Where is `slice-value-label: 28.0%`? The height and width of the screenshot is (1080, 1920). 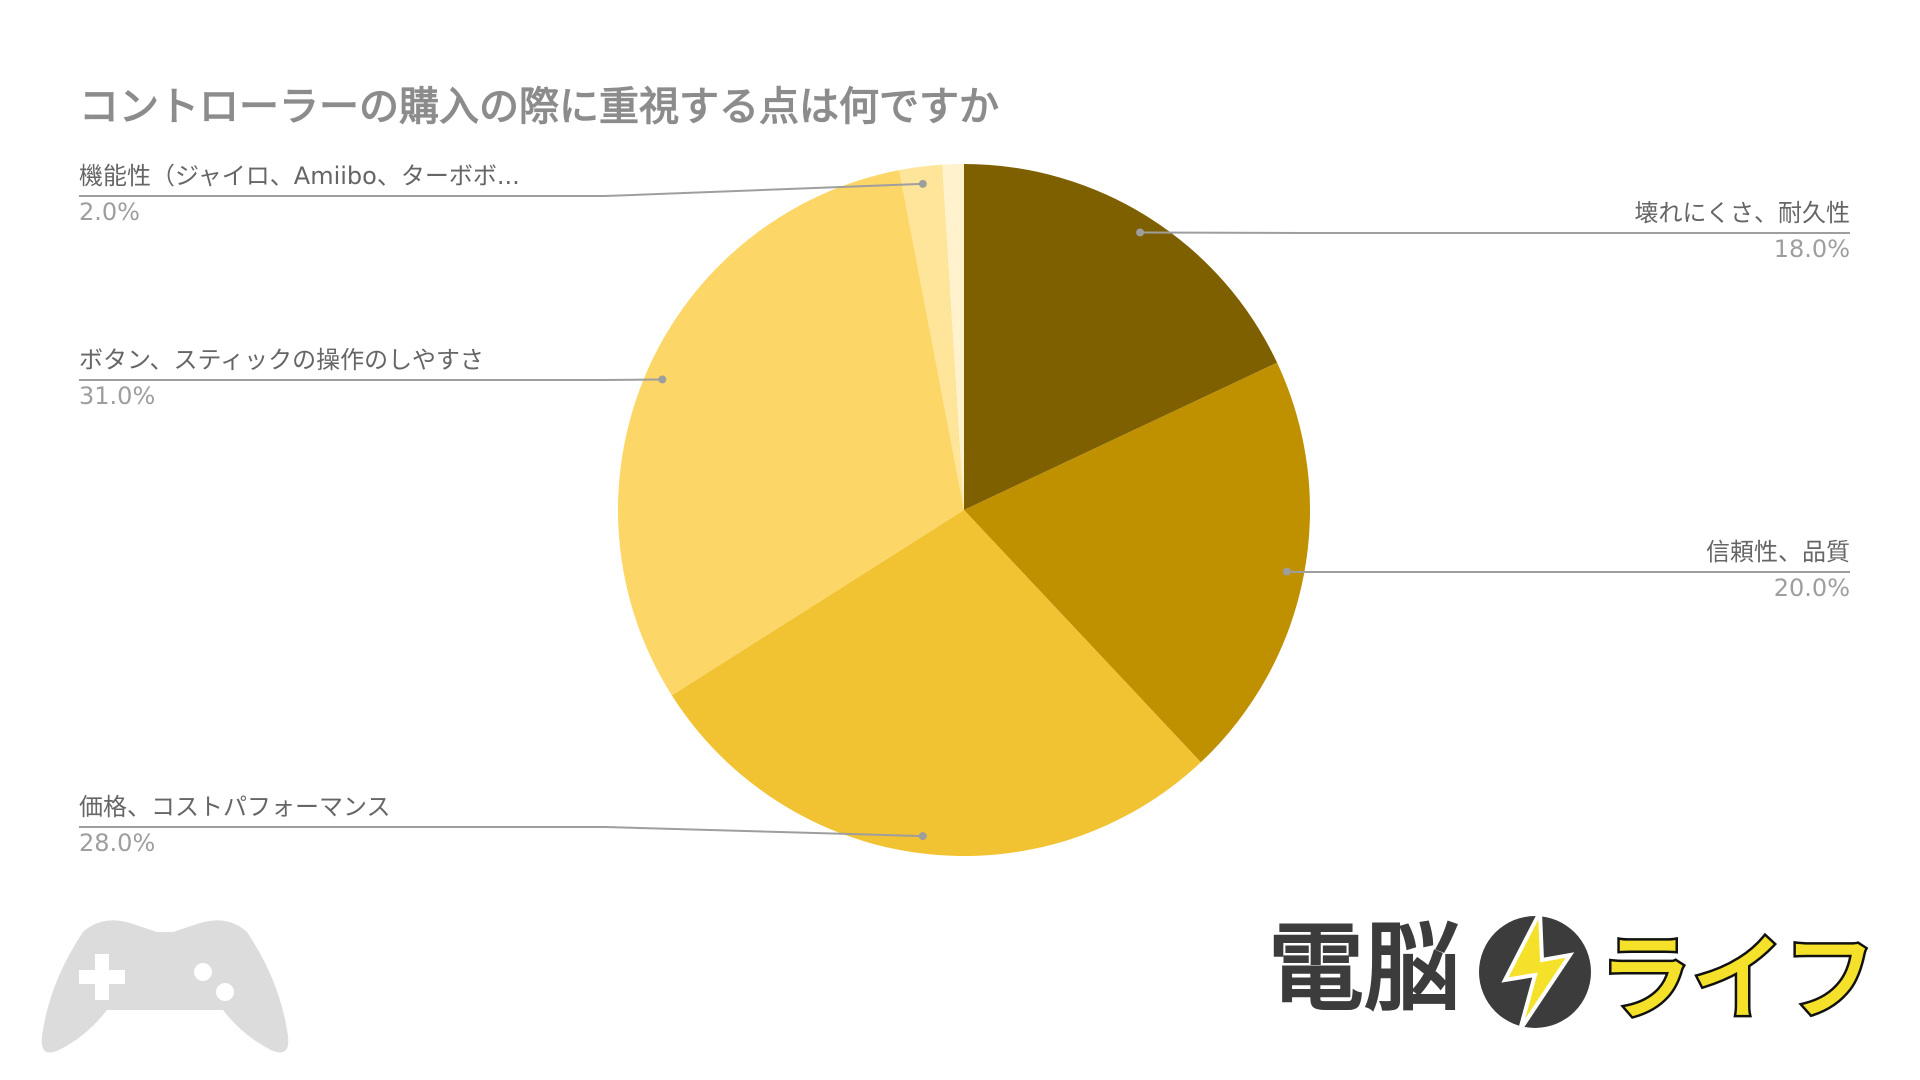 slice-value-label: 28.0% is located at coordinates (117, 843).